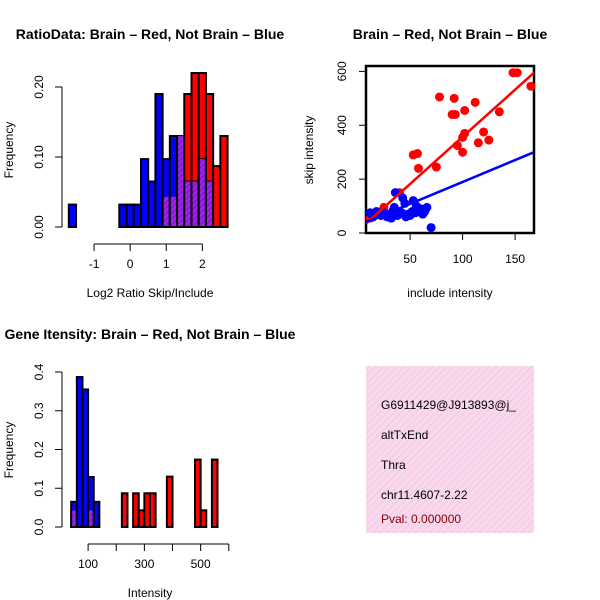  I want to click on info-line-location: chr11.4607-2.22, so click(424, 495).